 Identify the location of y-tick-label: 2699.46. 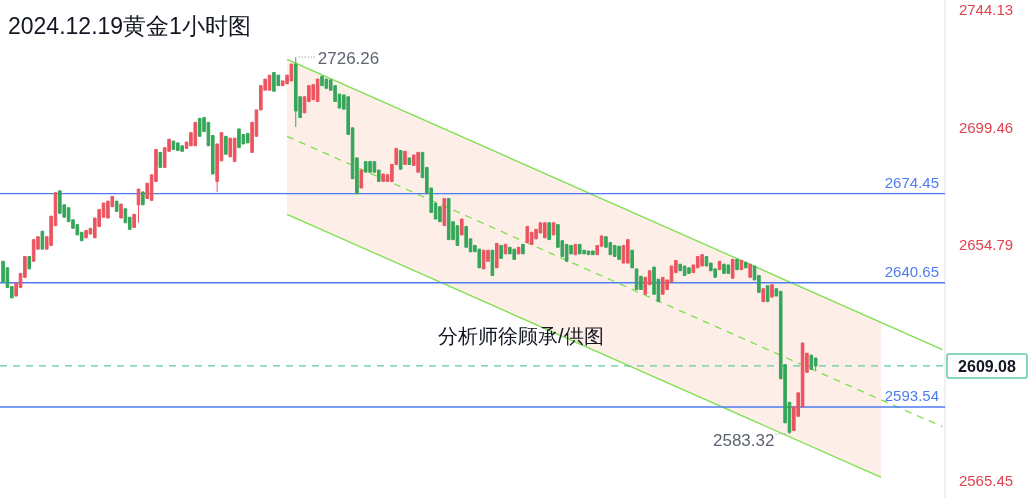
(986, 127).